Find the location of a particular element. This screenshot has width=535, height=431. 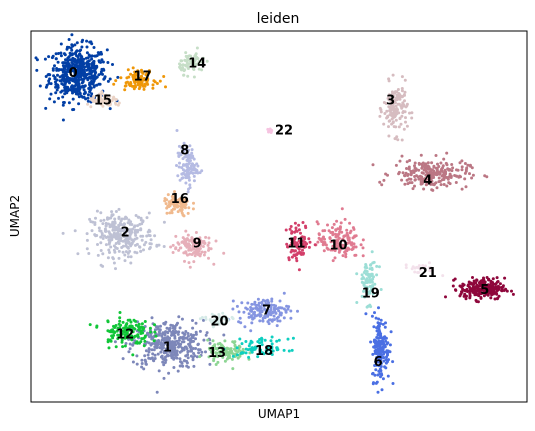

cluster-10-points is located at coordinates (339, 235).